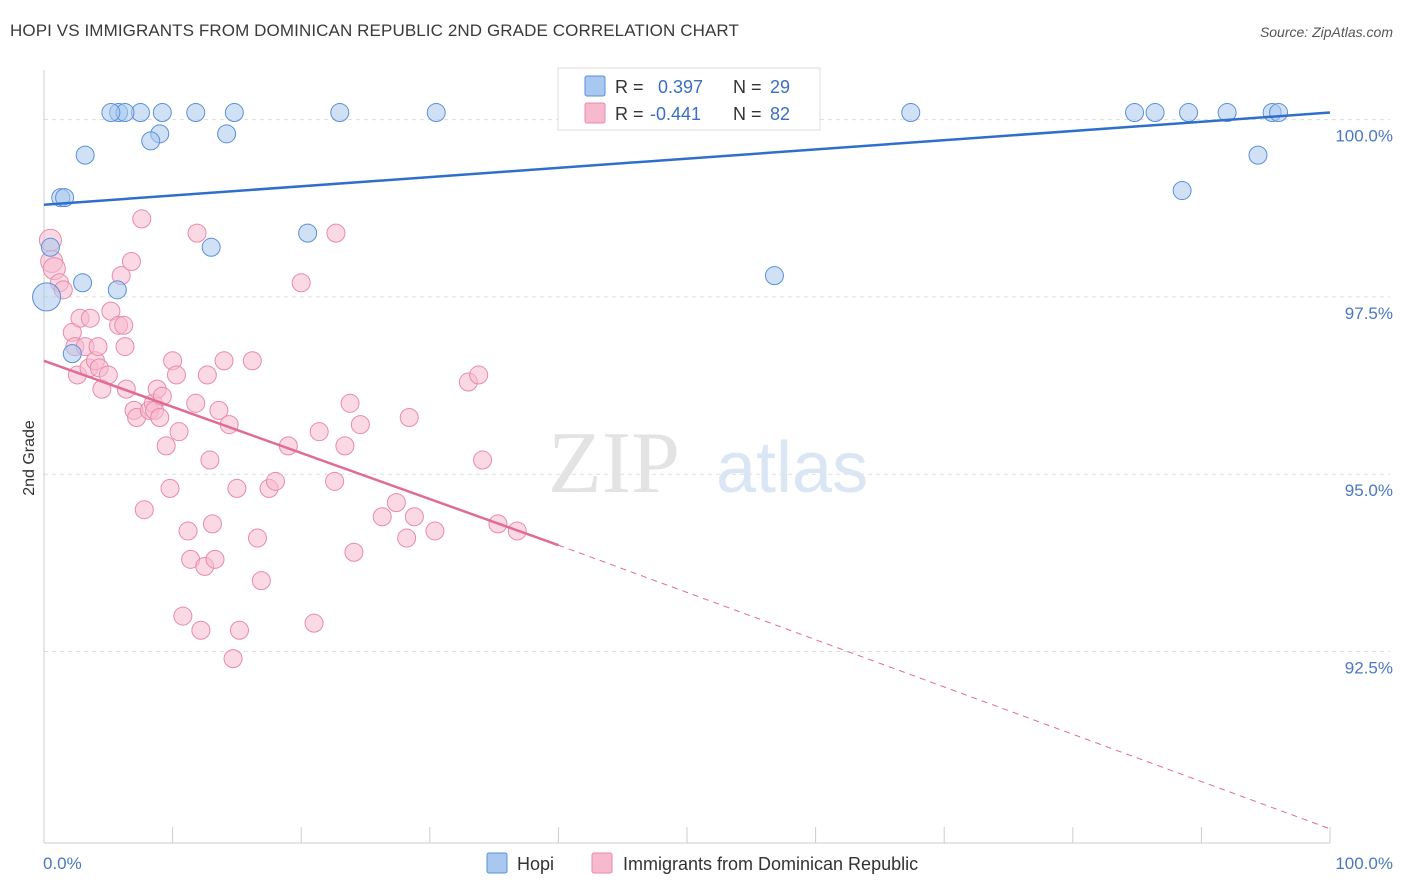 The height and width of the screenshot is (892, 1406). I want to click on legend-n-value-hopi: 29, so click(780, 87).